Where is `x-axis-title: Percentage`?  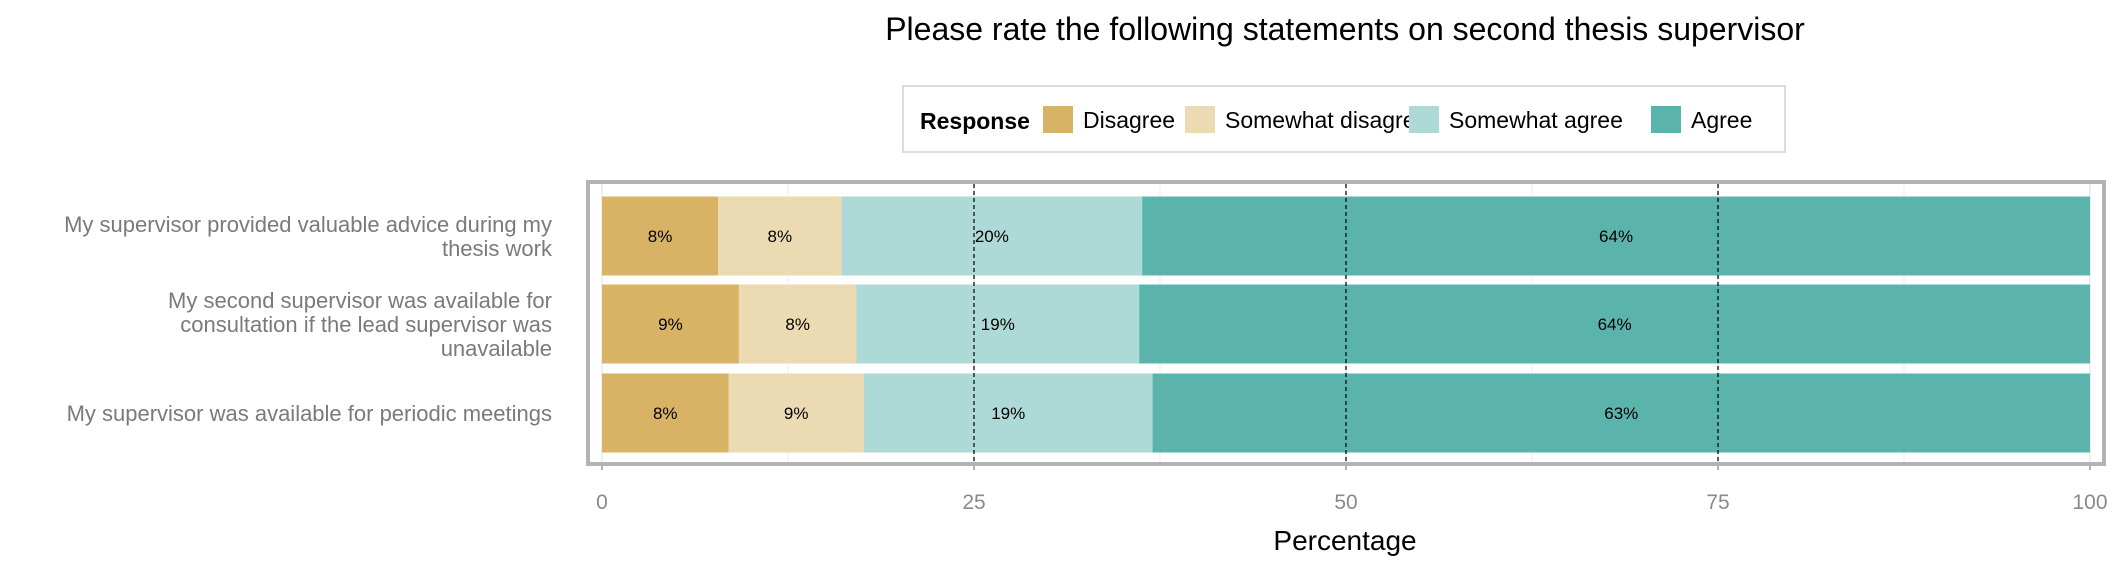
x-axis-title: Percentage is located at coordinates (1344, 540).